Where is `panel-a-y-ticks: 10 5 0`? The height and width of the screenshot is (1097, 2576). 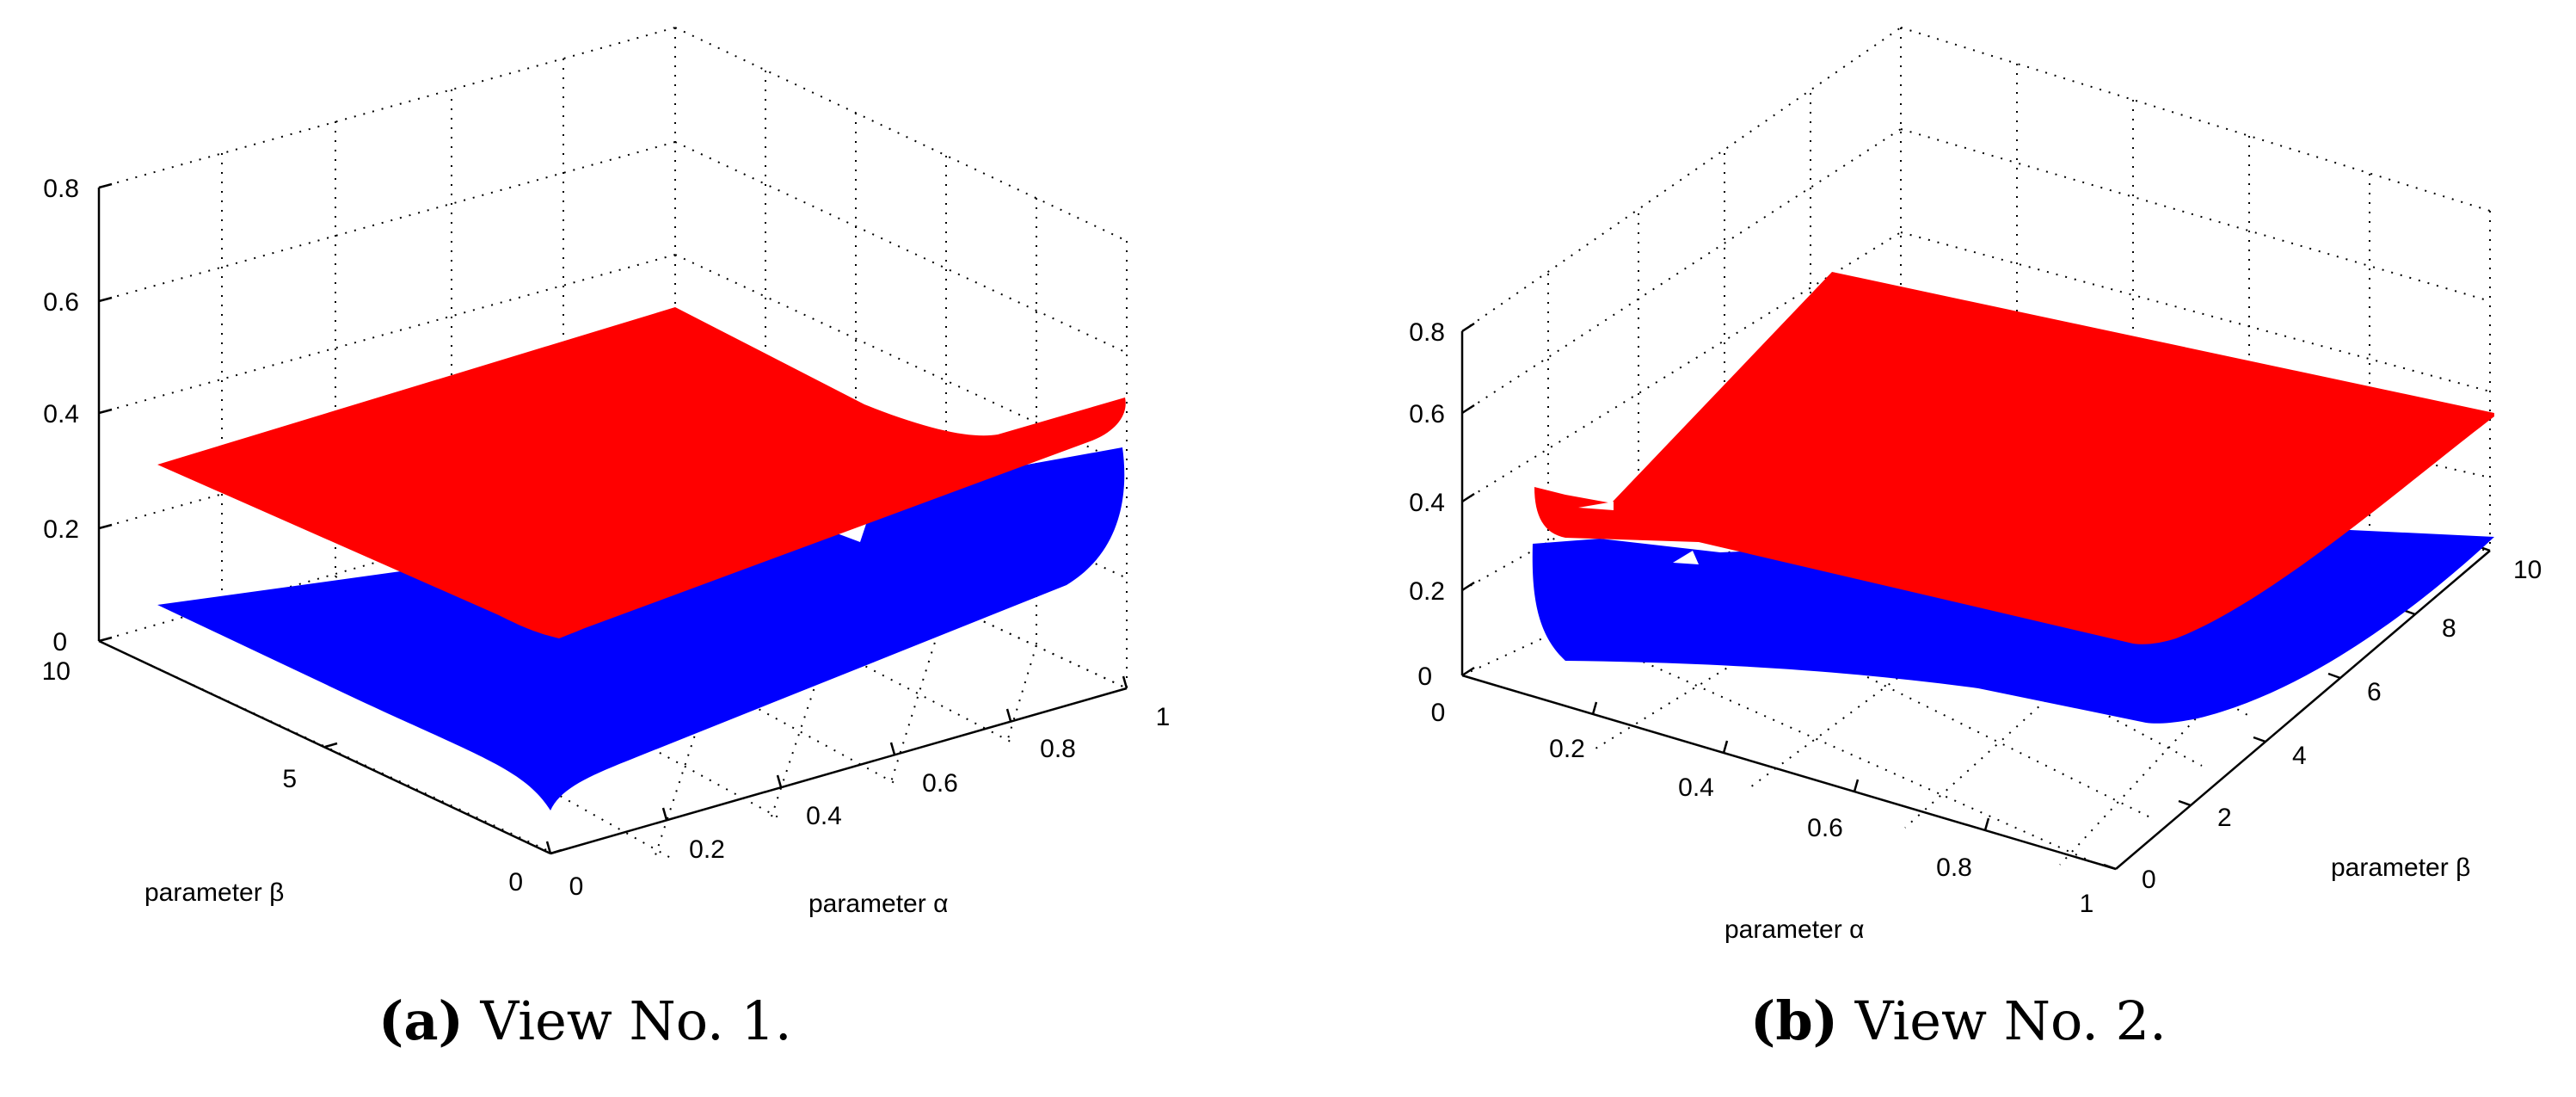 panel-a-y-ticks: 10 5 0 is located at coordinates (282, 777).